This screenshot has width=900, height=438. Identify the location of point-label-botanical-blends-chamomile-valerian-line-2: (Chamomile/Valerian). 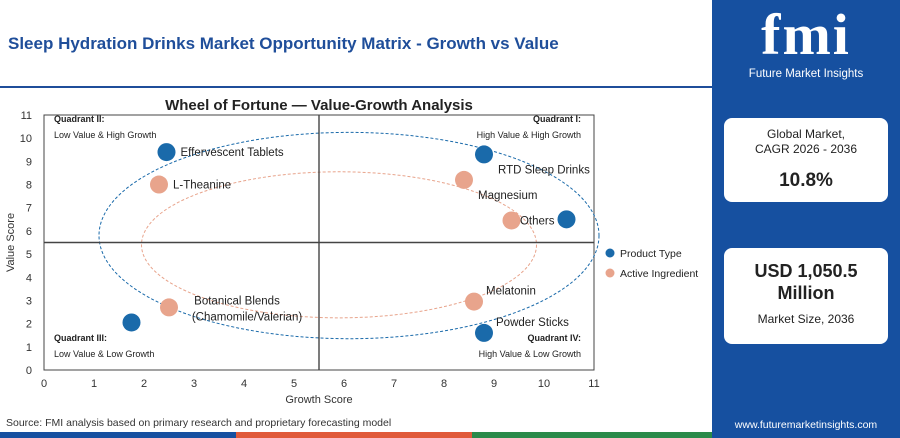
(247, 317).